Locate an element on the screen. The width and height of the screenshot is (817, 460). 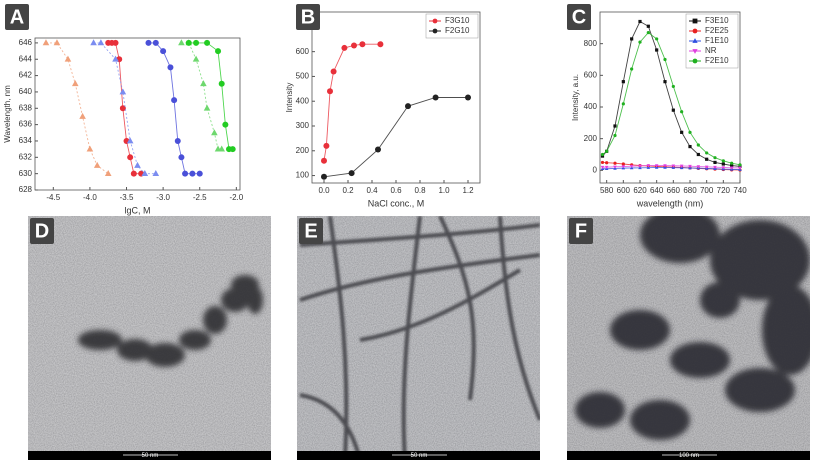
y-tick-label: 636 is located at coordinates (26, 124).